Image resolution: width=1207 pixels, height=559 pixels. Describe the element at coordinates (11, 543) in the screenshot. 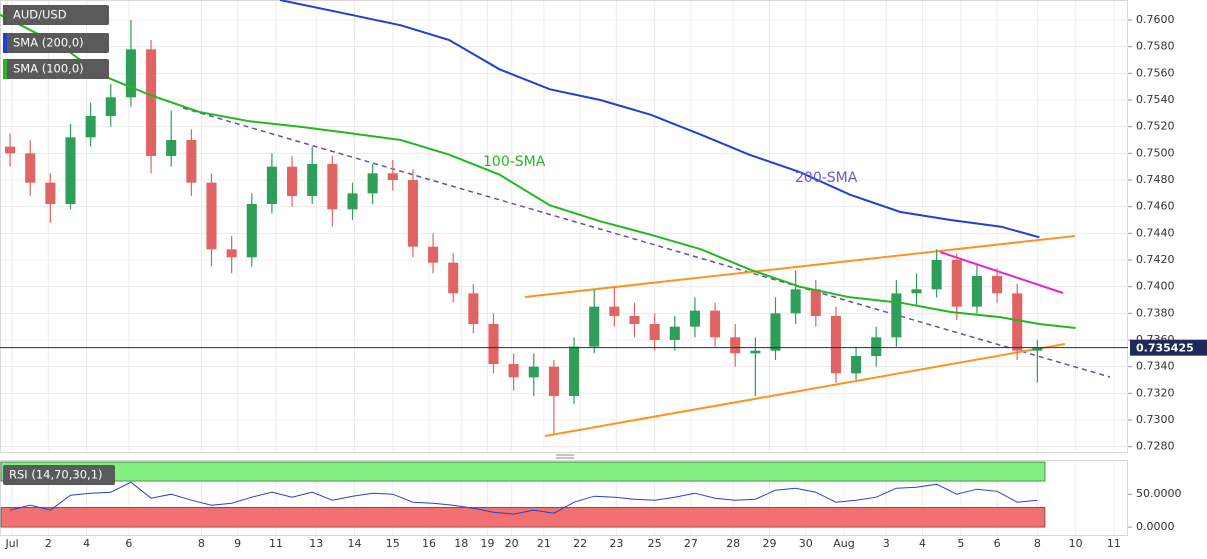

I see `x-tick-label: Jul` at that location.